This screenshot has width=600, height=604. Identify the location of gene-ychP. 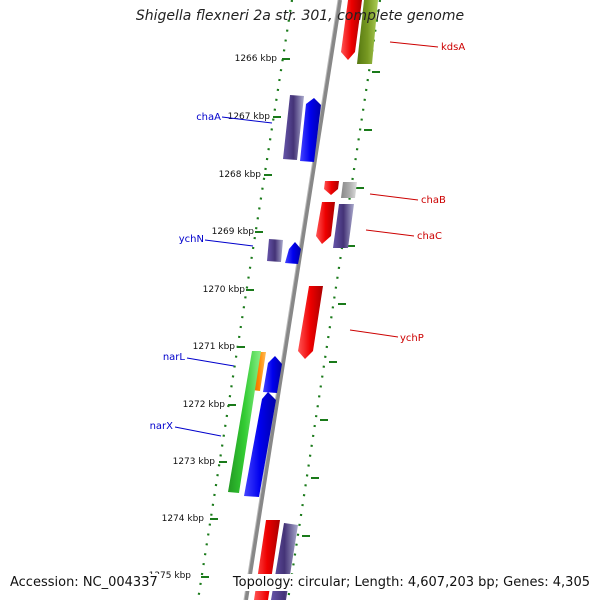
(310, 322).